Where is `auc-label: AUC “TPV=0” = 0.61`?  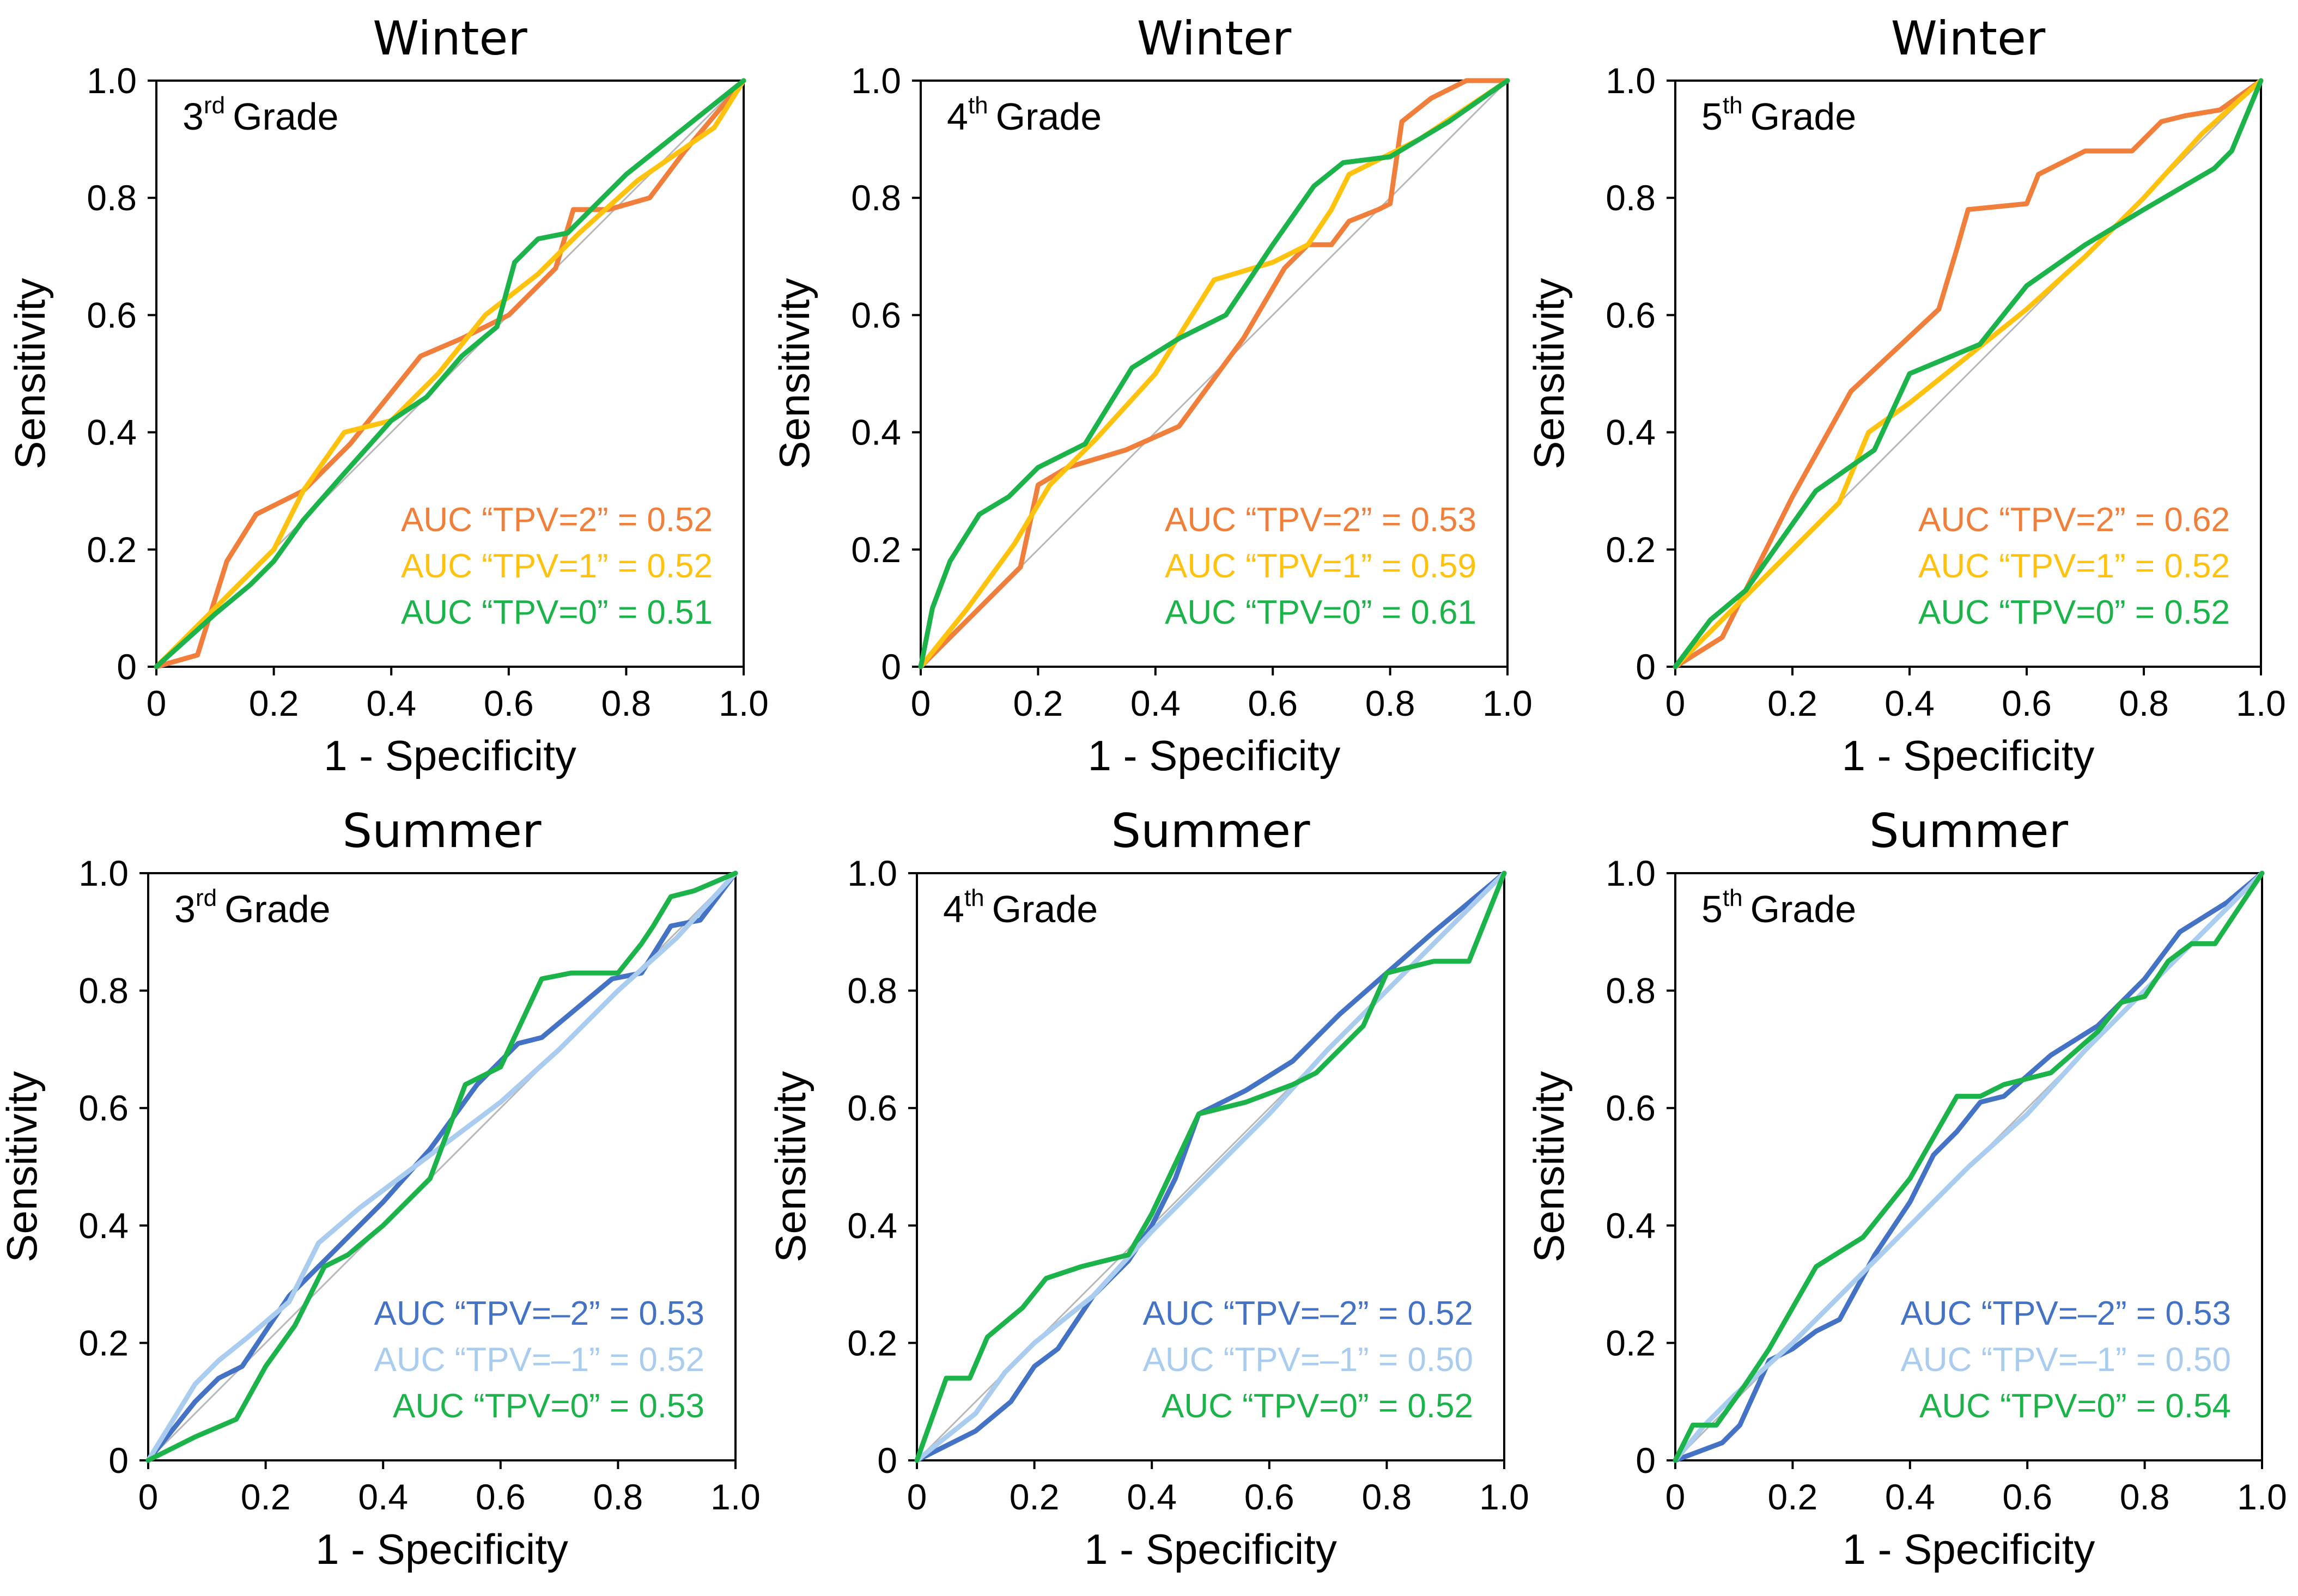 auc-label: AUC “TPV=0” = 0.61 is located at coordinates (1320, 612).